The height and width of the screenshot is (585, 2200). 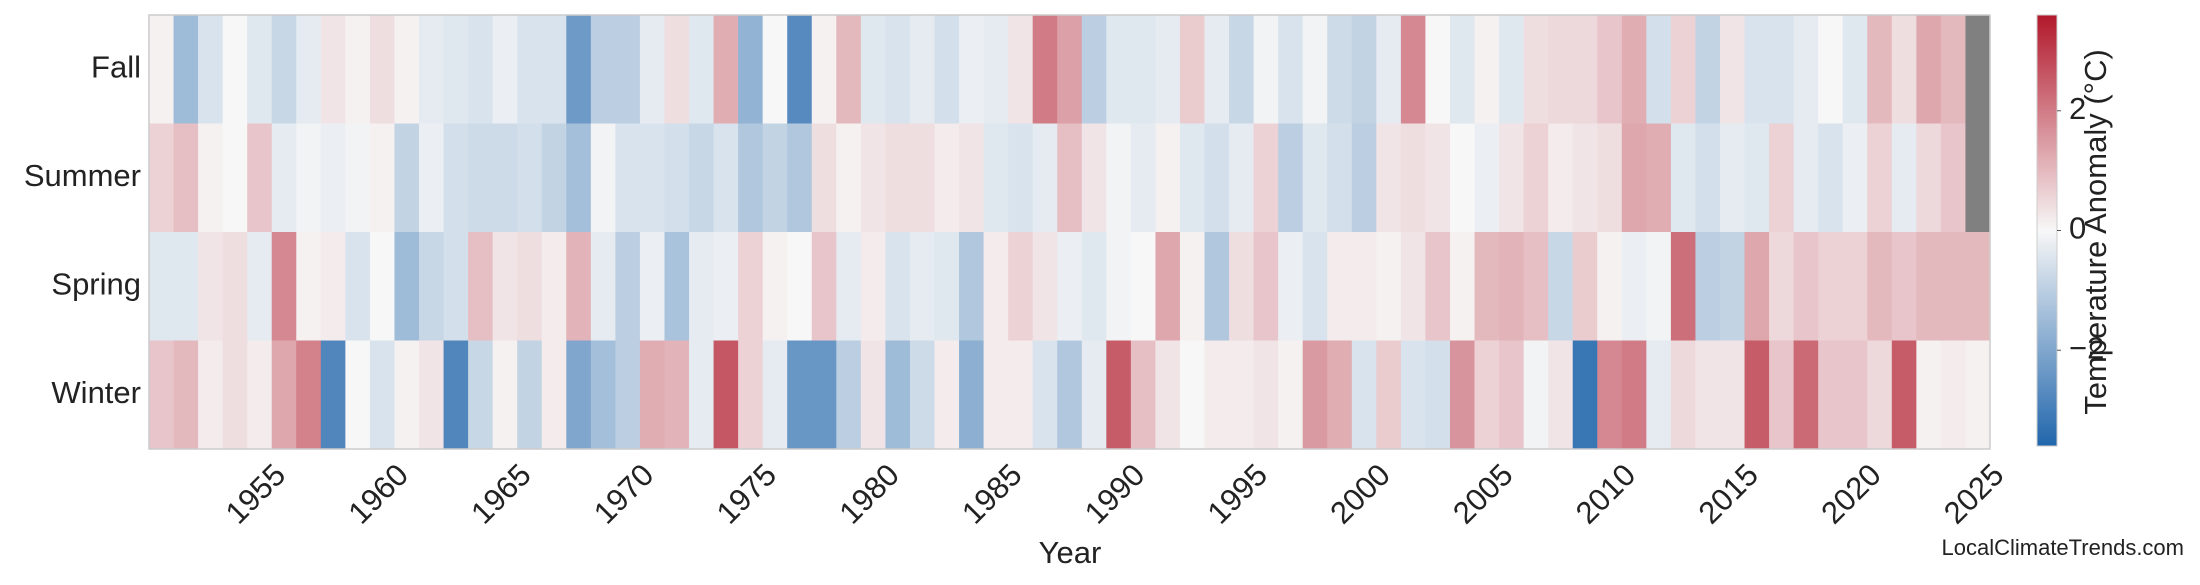 What do you see at coordinates (2077, 228) in the screenshot?
I see `colorbar-tick-label: 0` at bounding box center [2077, 228].